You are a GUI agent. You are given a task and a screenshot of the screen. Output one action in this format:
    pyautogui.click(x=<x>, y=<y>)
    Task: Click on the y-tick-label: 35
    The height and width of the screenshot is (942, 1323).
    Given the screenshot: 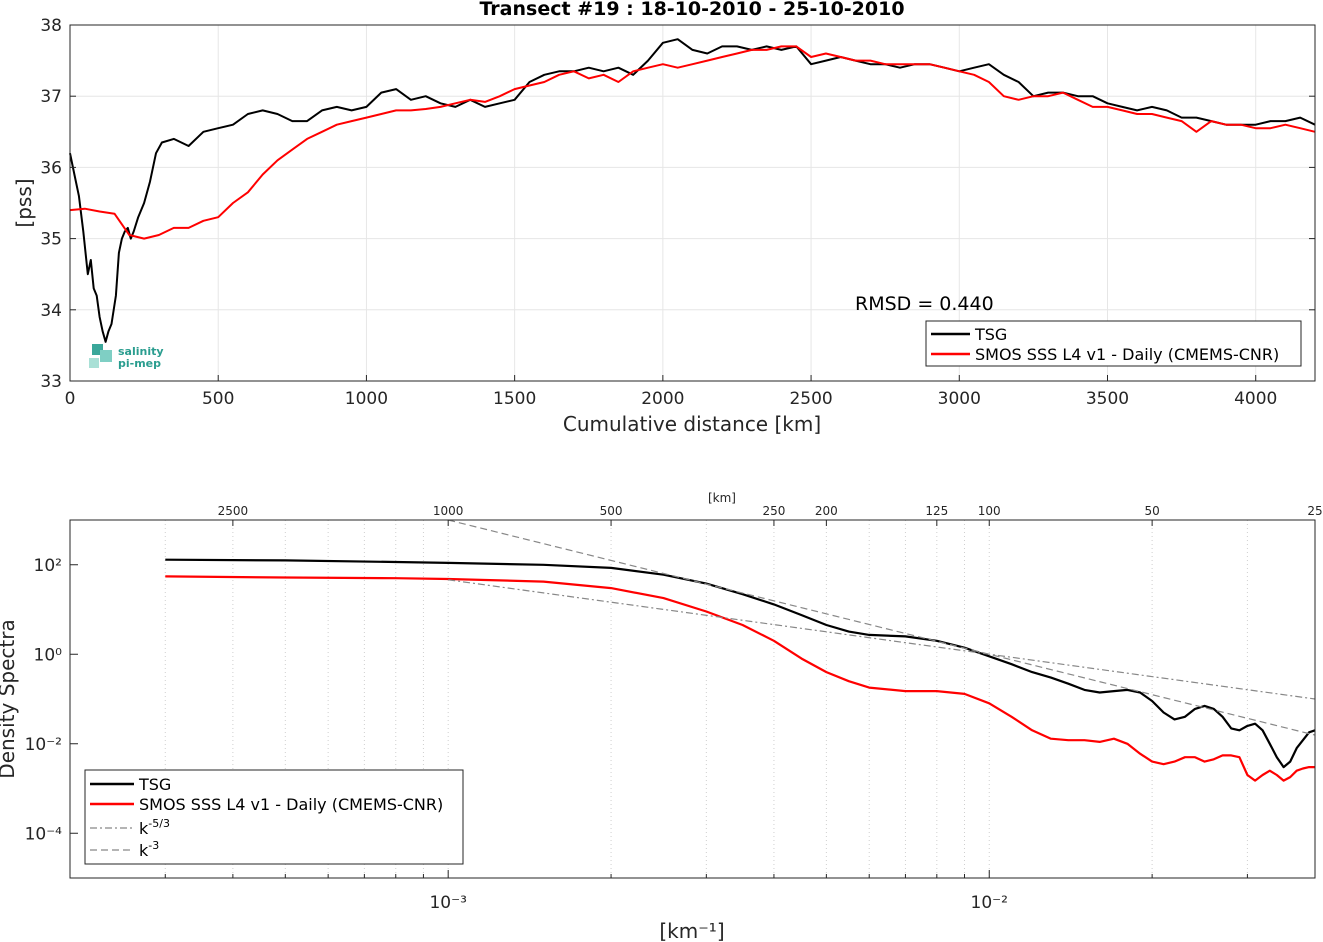 What is the action you would take?
    pyautogui.click(x=51, y=240)
    